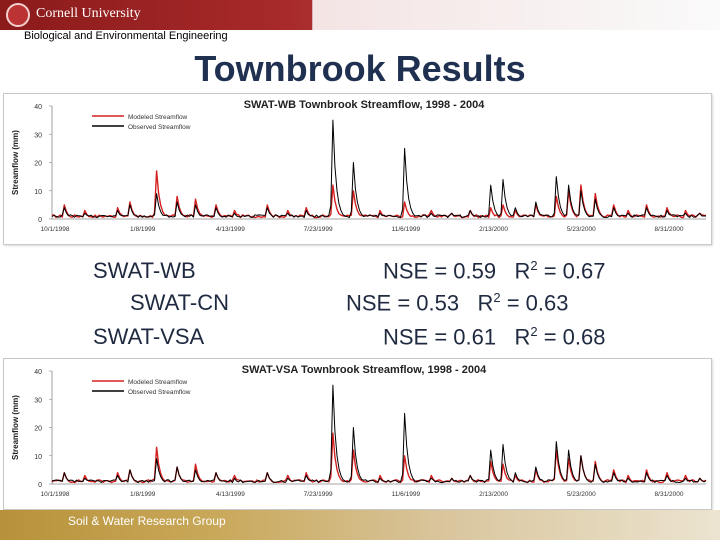 The width and height of the screenshot is (720, 540). Describe the element at coordinates (126, 36) in the screenshot. I see `department-name: Biological and Environmental Engineering` at that location.